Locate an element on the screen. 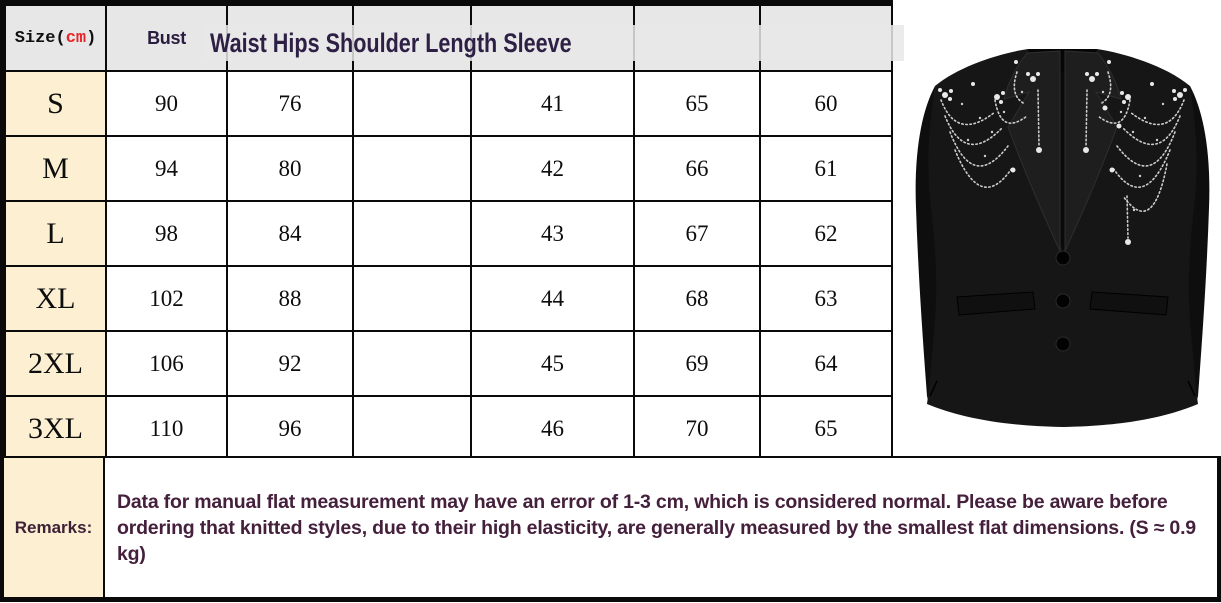 This screenshot has width=1221, height=603. measurement-cell: 70 is located at coordinates (697, 428).